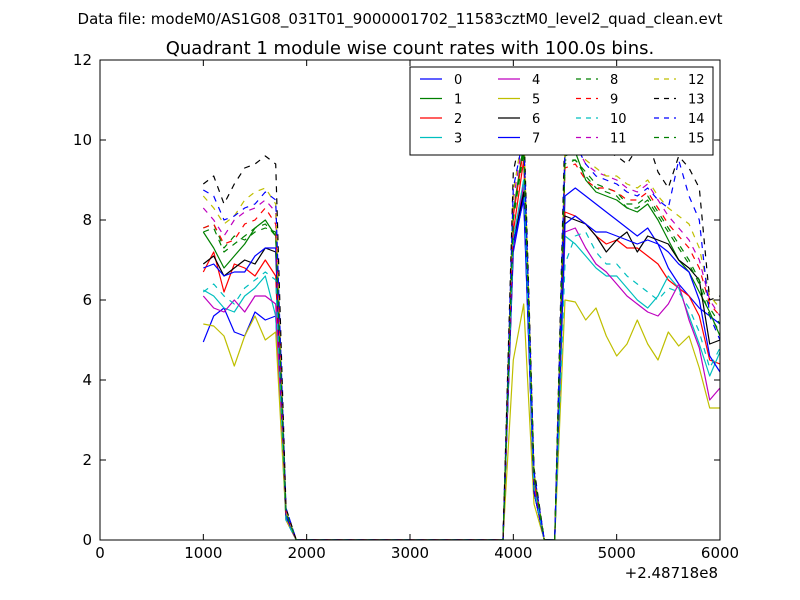  I want to click on y-tick-label: 4, so click(87, 380).